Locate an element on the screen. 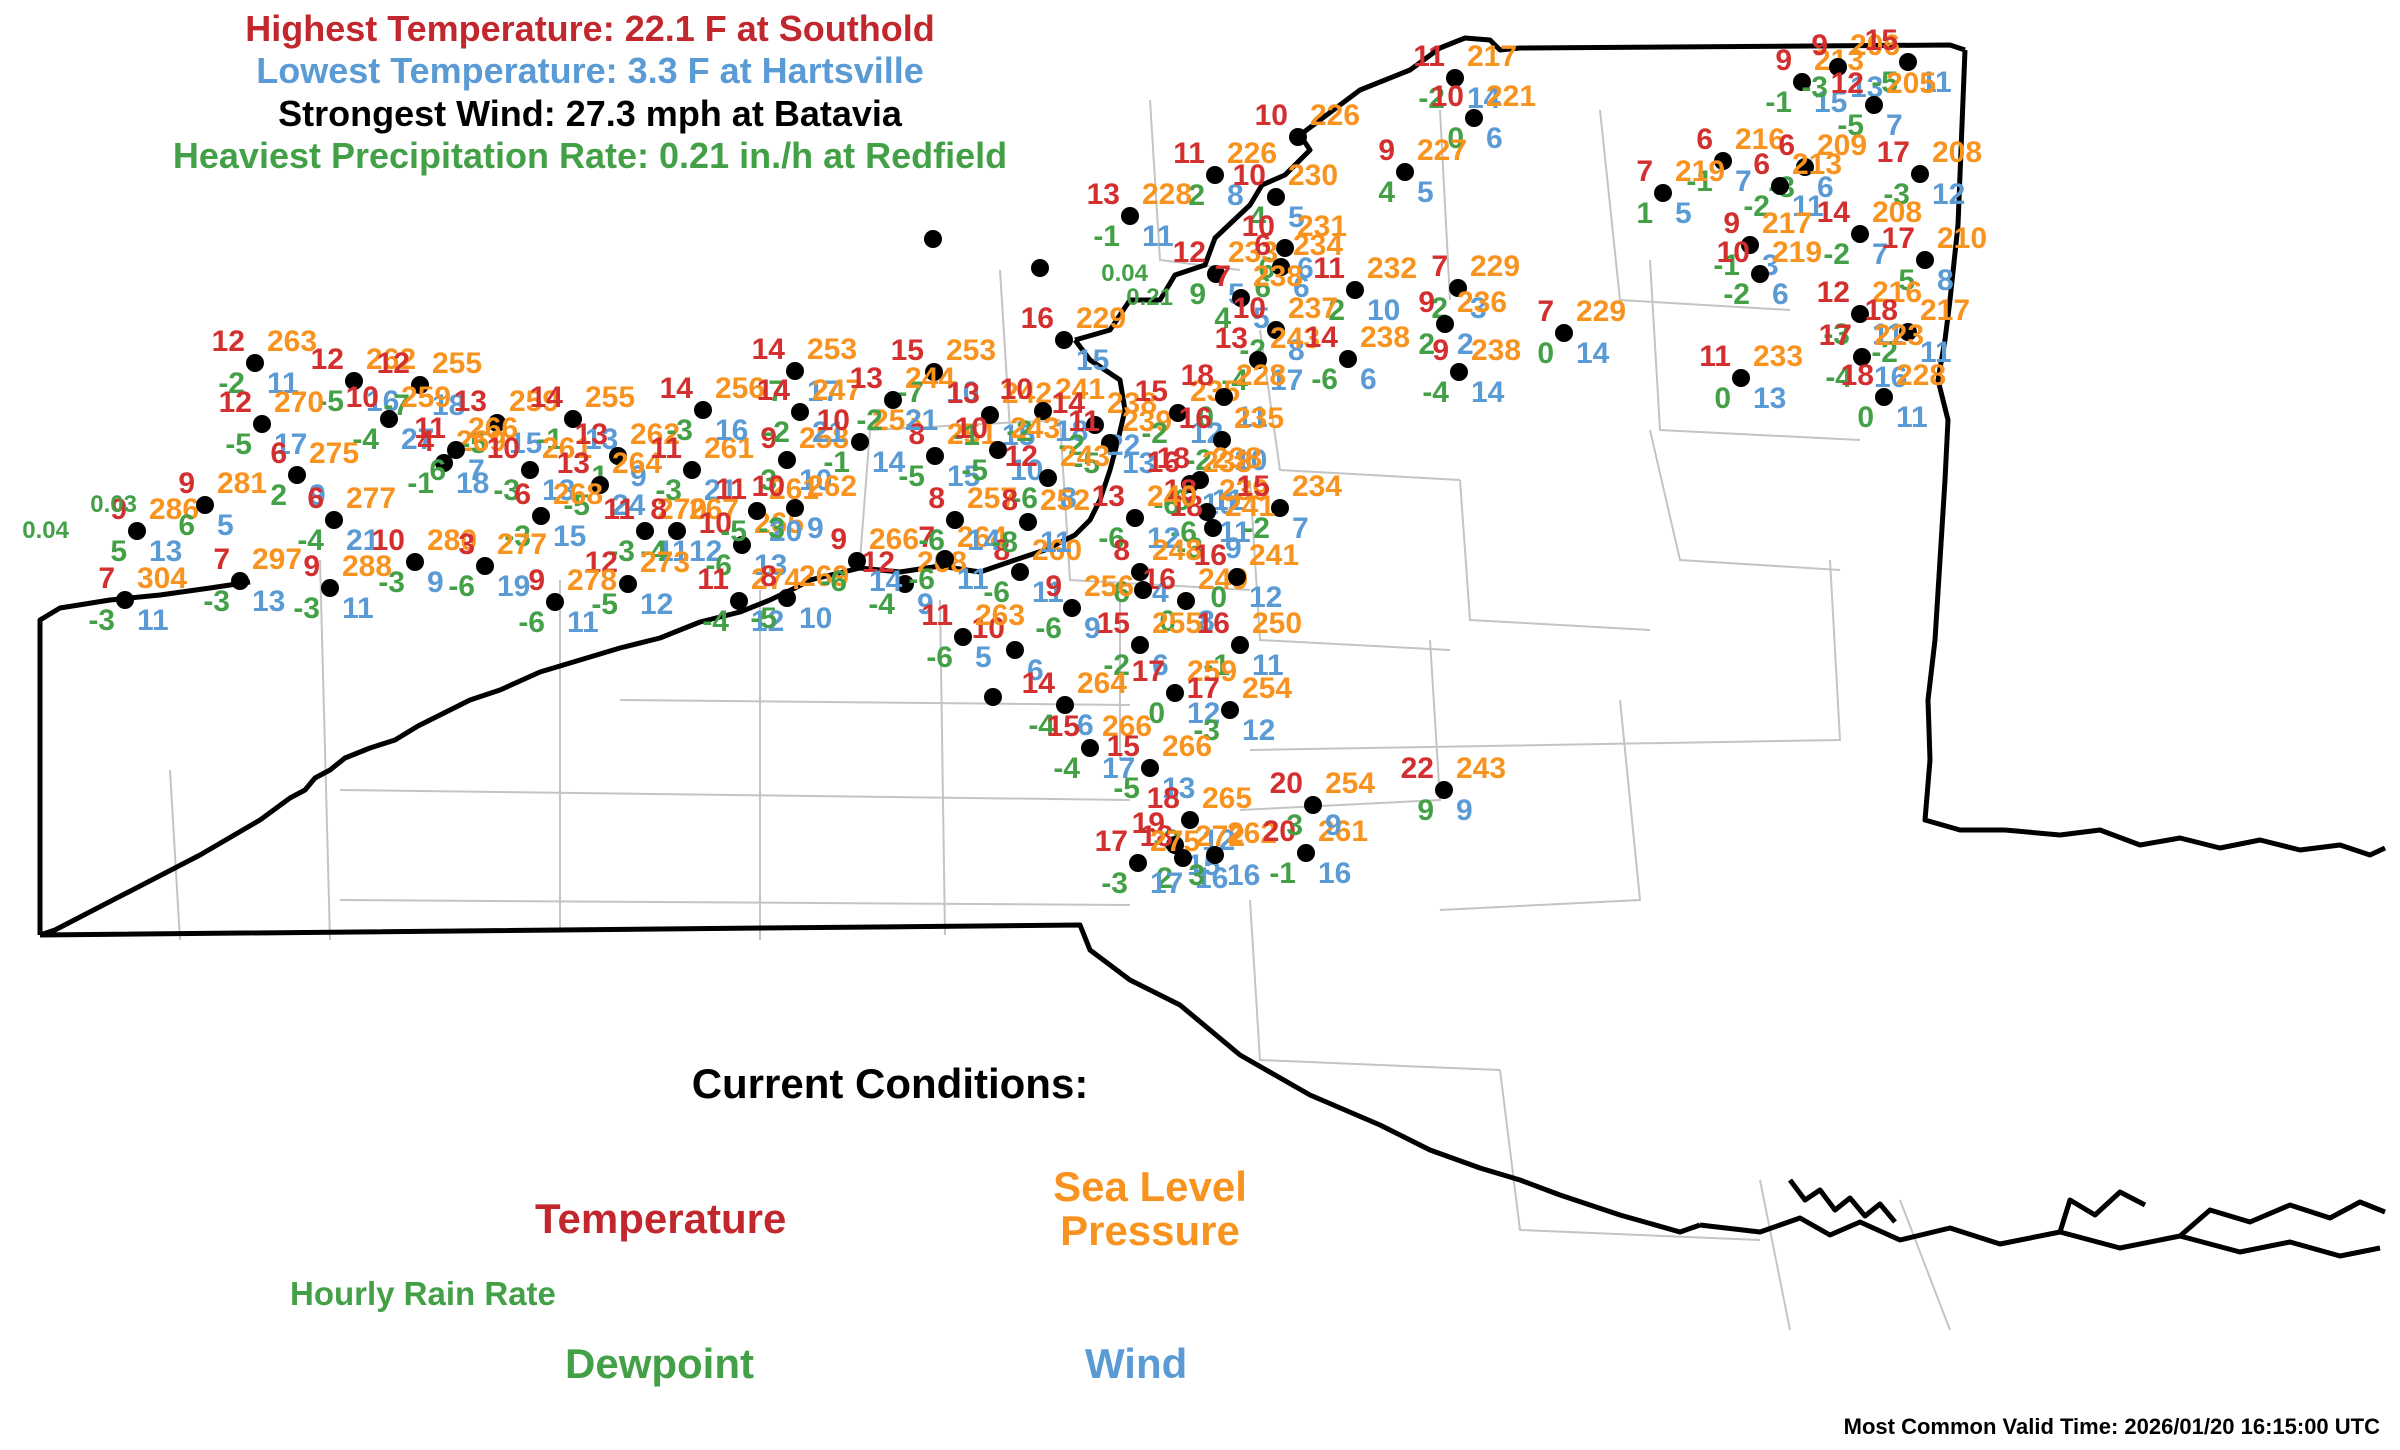  temperature-value: 17 is located at coordinates (1148, 671).